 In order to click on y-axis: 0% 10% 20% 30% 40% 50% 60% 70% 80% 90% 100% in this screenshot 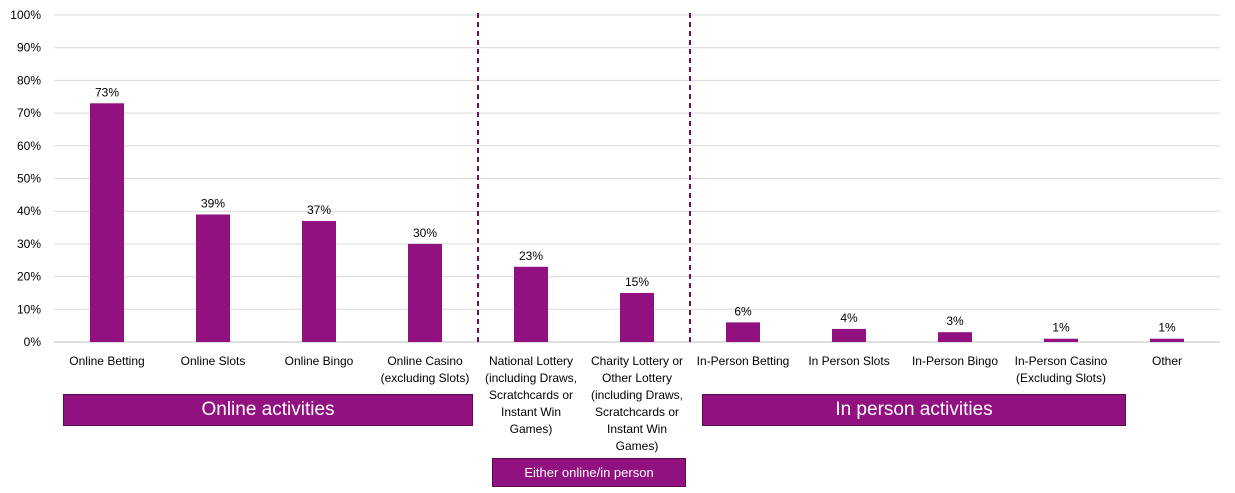, I will do `click(25, 178)`.